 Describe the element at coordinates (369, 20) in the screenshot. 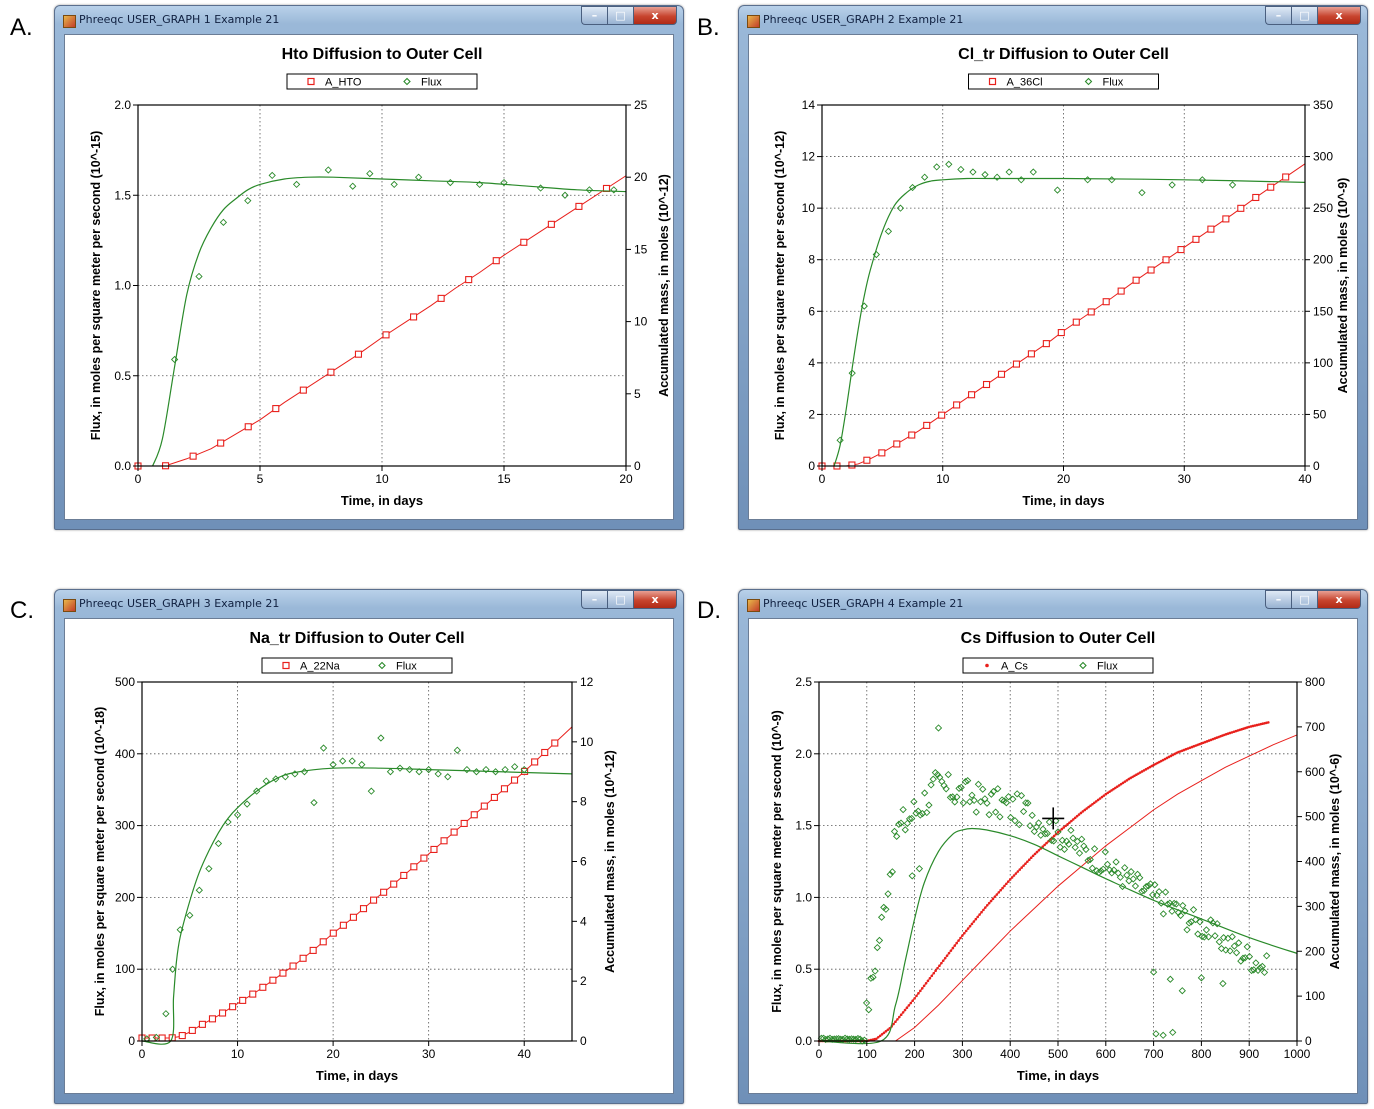

I see `title-bar: Phreeqc USER_GRAPH 1 Example 21 – □ x` at that location.